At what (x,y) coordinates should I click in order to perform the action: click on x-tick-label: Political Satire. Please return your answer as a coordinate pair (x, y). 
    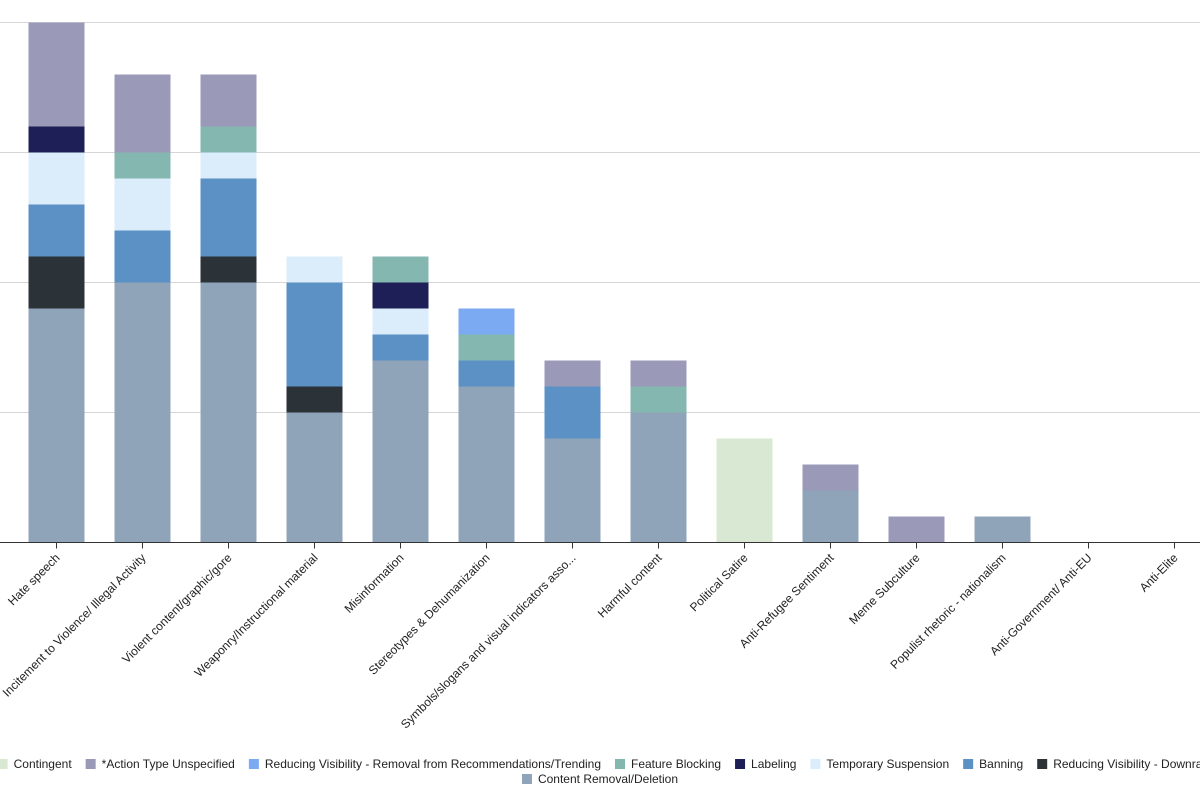
    Looking at the image, I should click on (719, 582).